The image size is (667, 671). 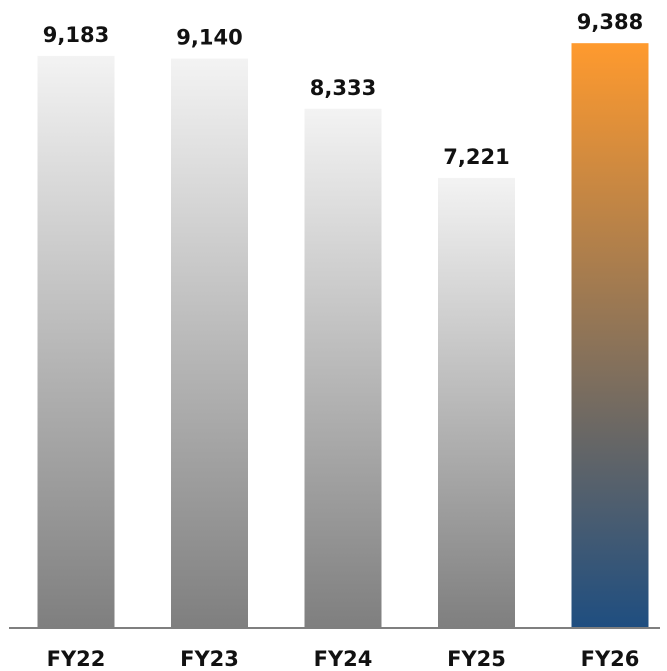 What do you see at coordinates (476, 402) in the screenshot?
I see `bar-fy25` at bounding box center [476, 402].